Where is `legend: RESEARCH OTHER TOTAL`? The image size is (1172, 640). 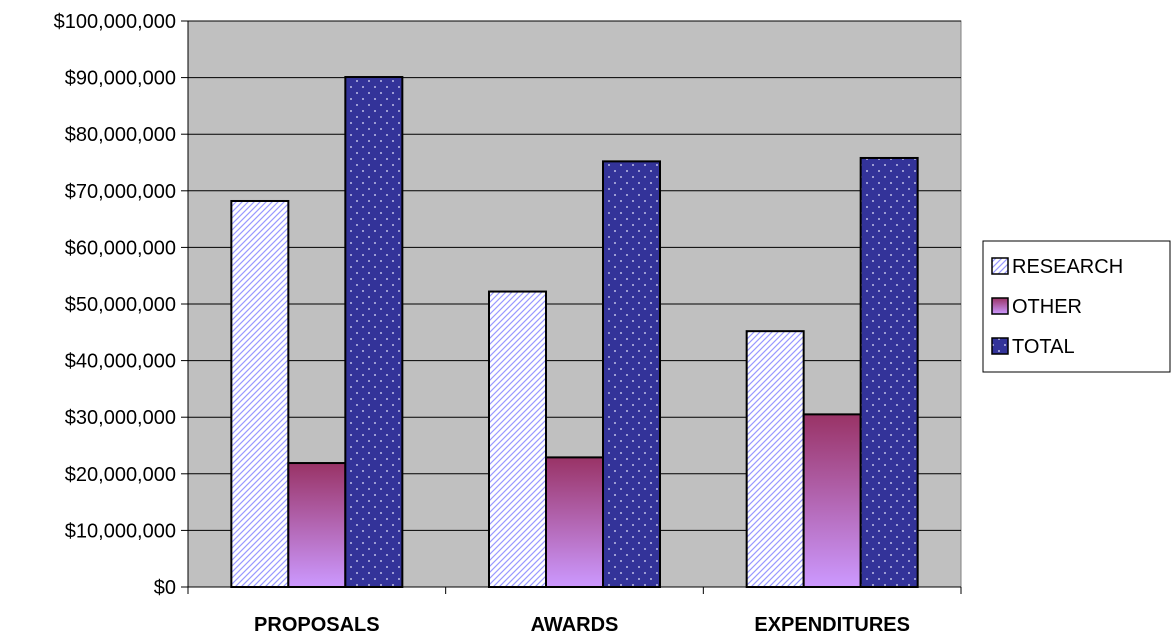 legend: RESEARCH OTHER TOTAL is located at coordinates (1076, 306).